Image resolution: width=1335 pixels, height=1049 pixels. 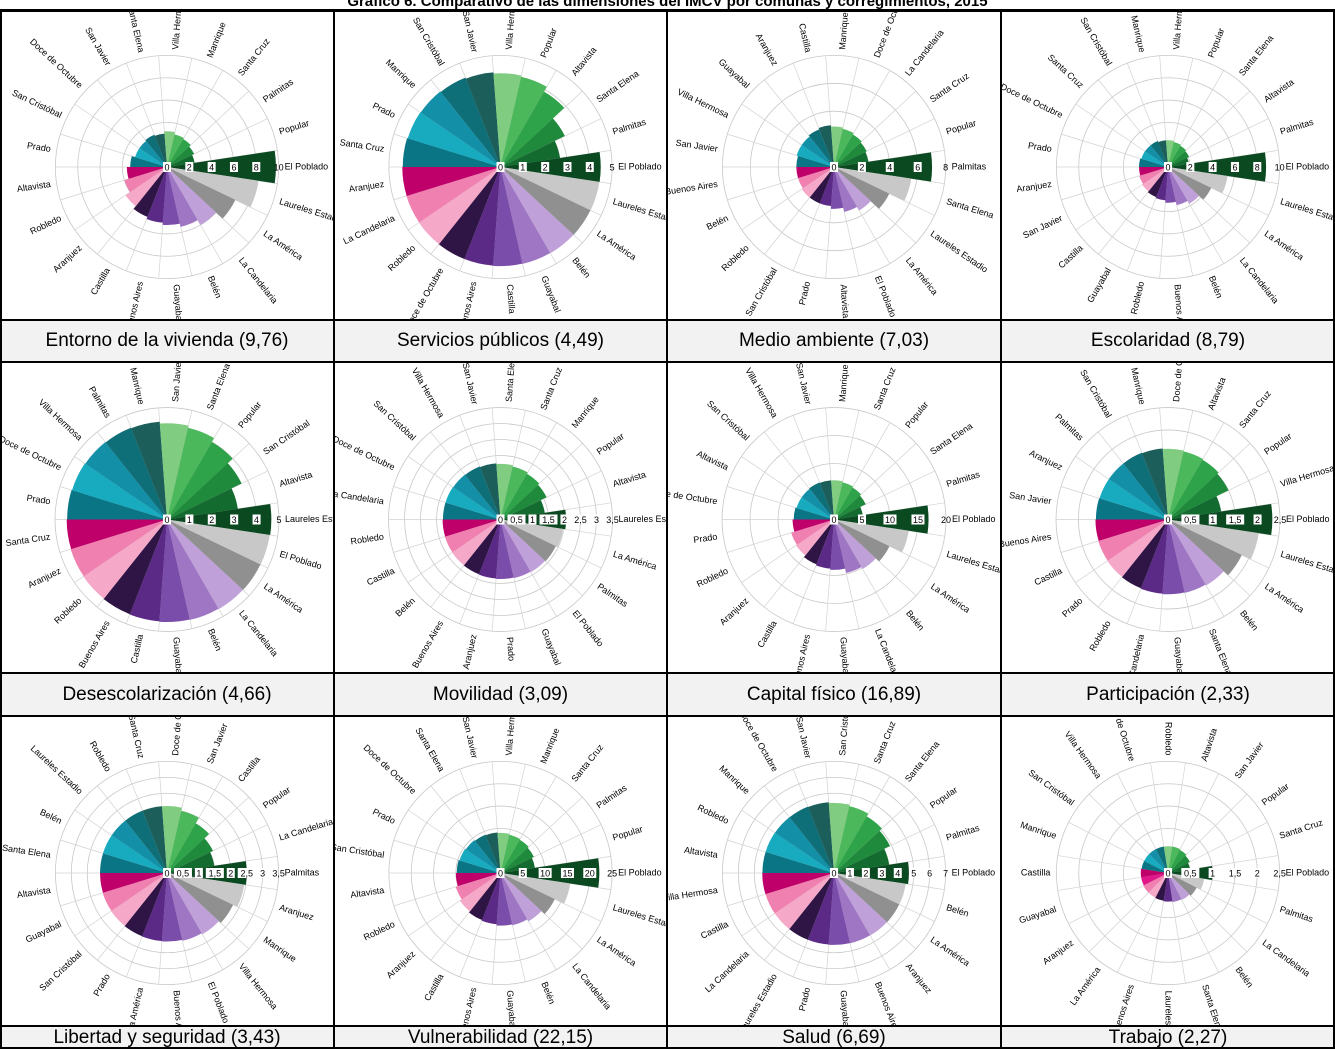 What do you see at coordinates (532, 142) in the screenshot?
I see `bar-santa-elena` at bounding box center [532, 142].